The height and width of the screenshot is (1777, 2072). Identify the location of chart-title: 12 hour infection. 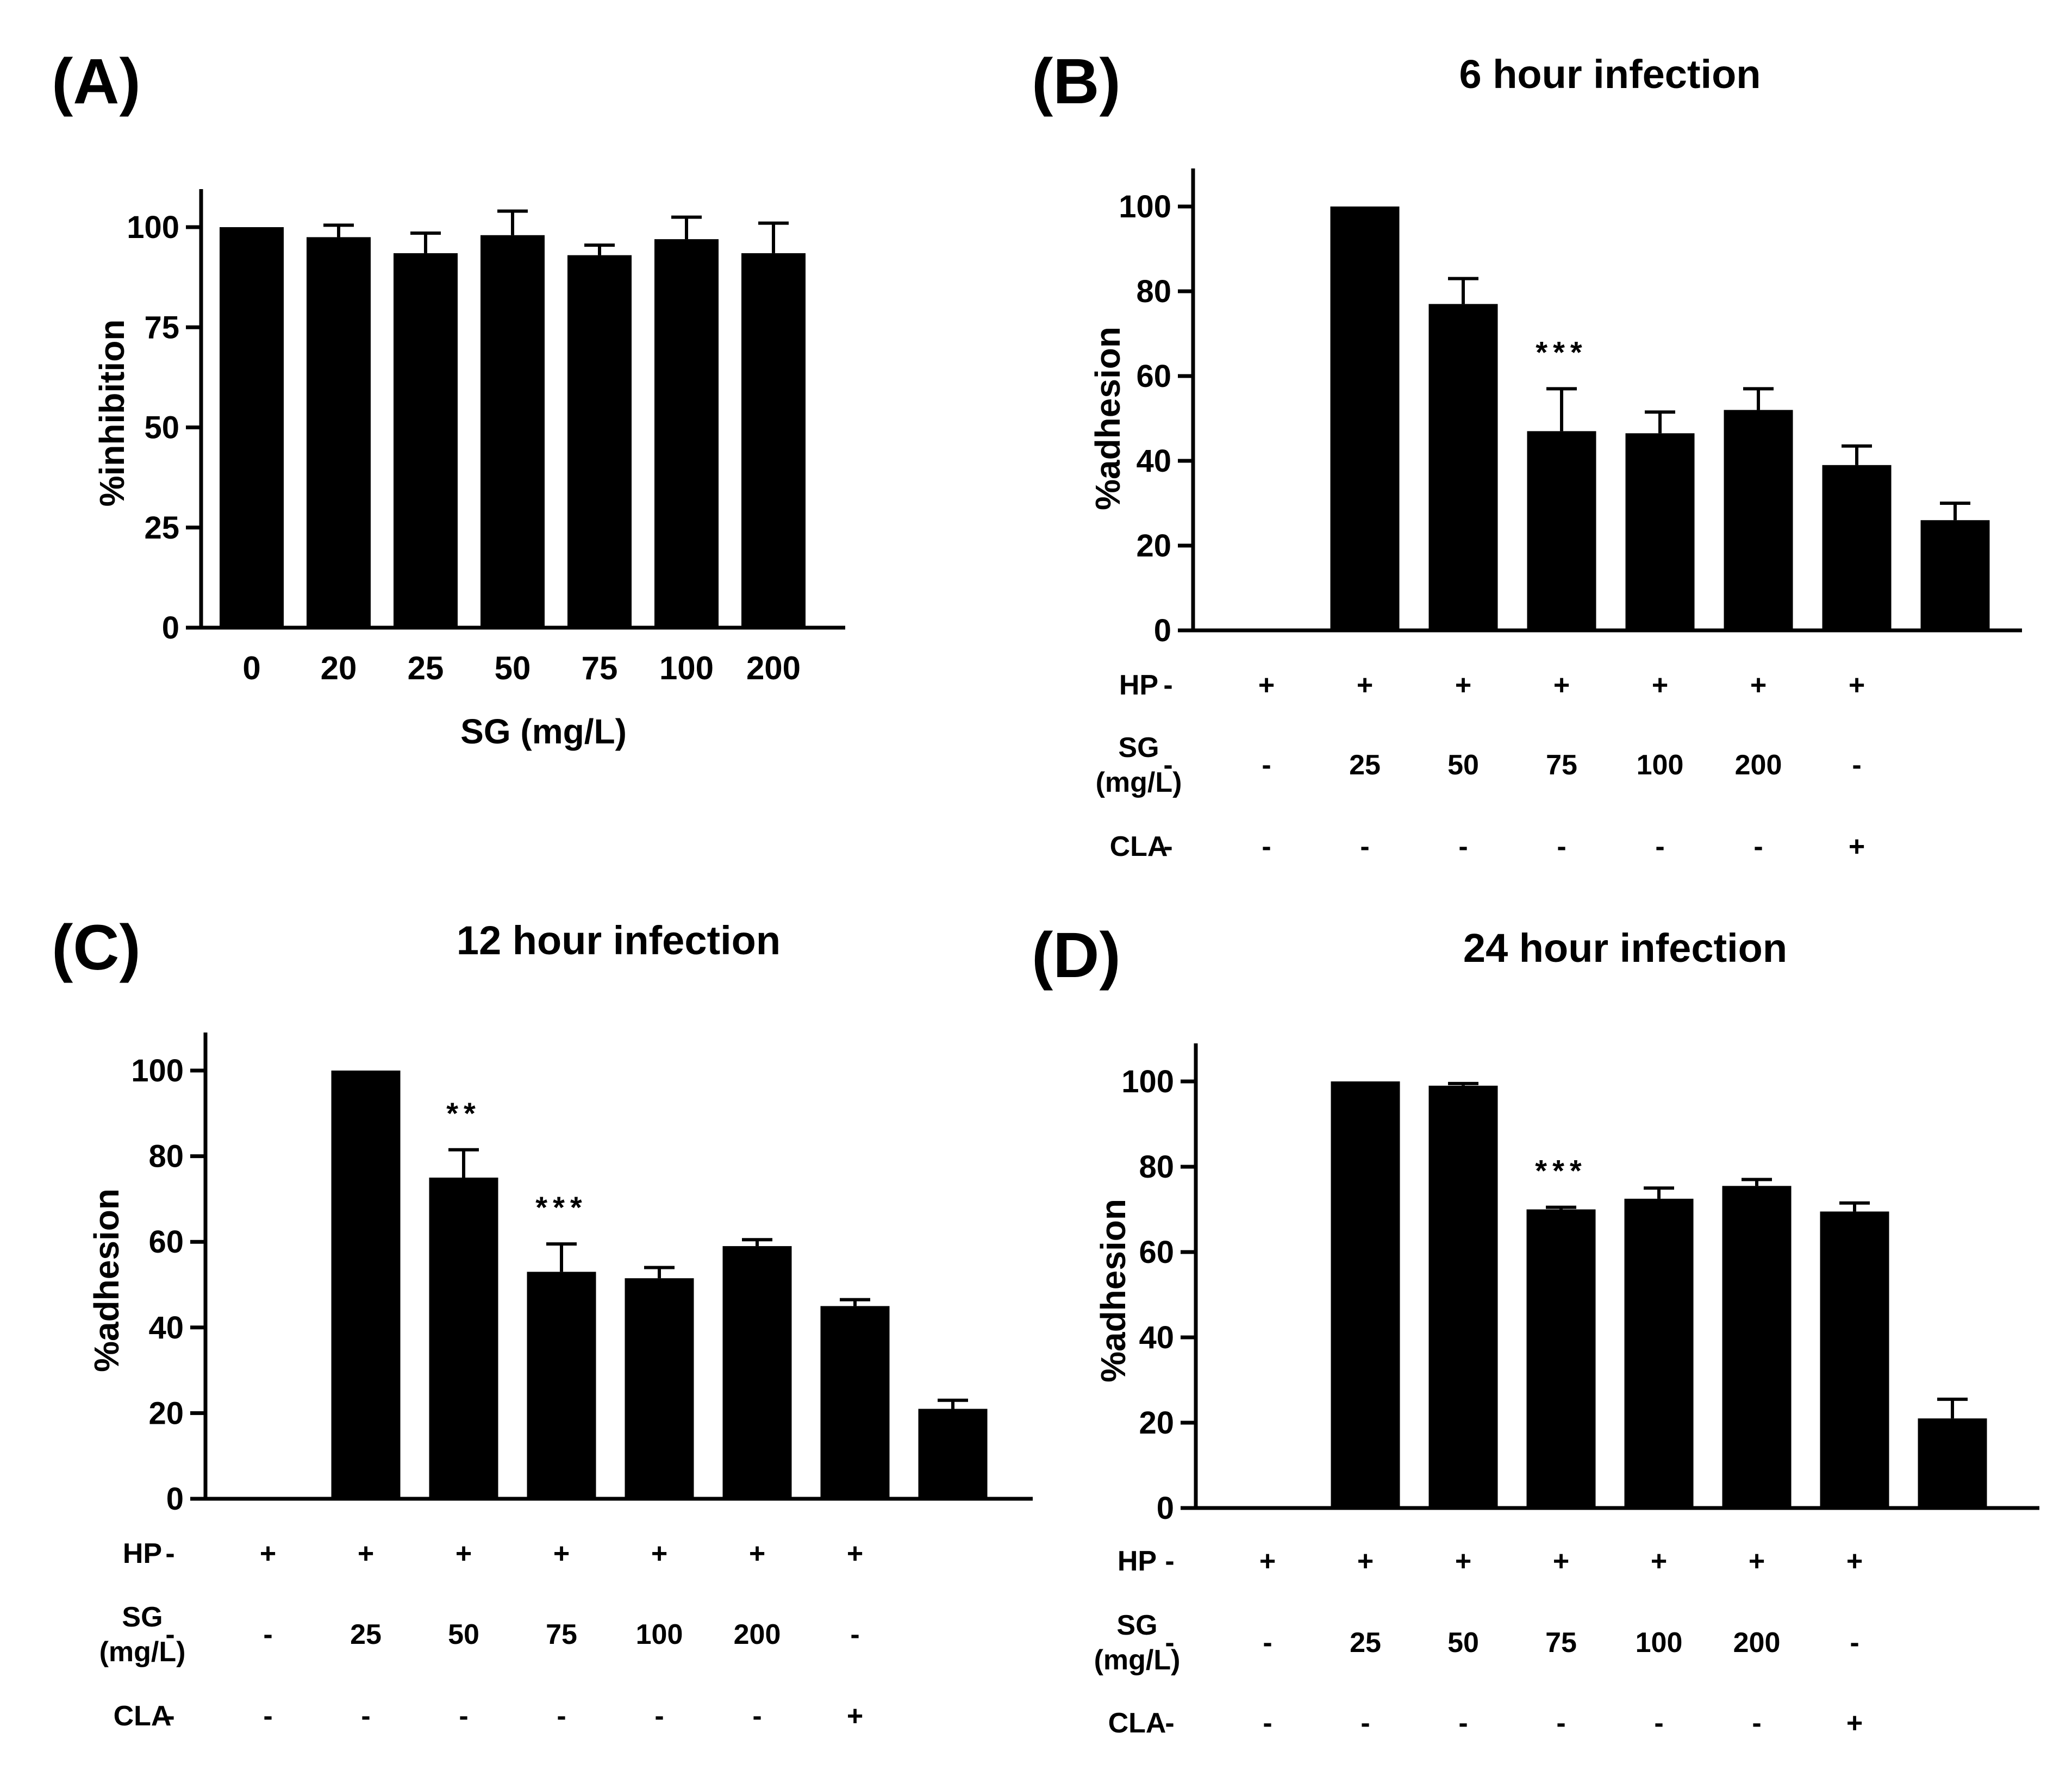
(619, 940).